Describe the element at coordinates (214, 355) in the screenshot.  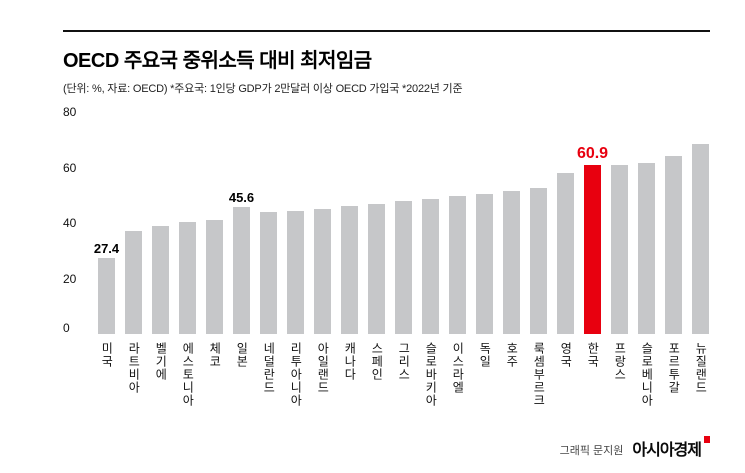
I see `x-tick-label: 체코` at that location.